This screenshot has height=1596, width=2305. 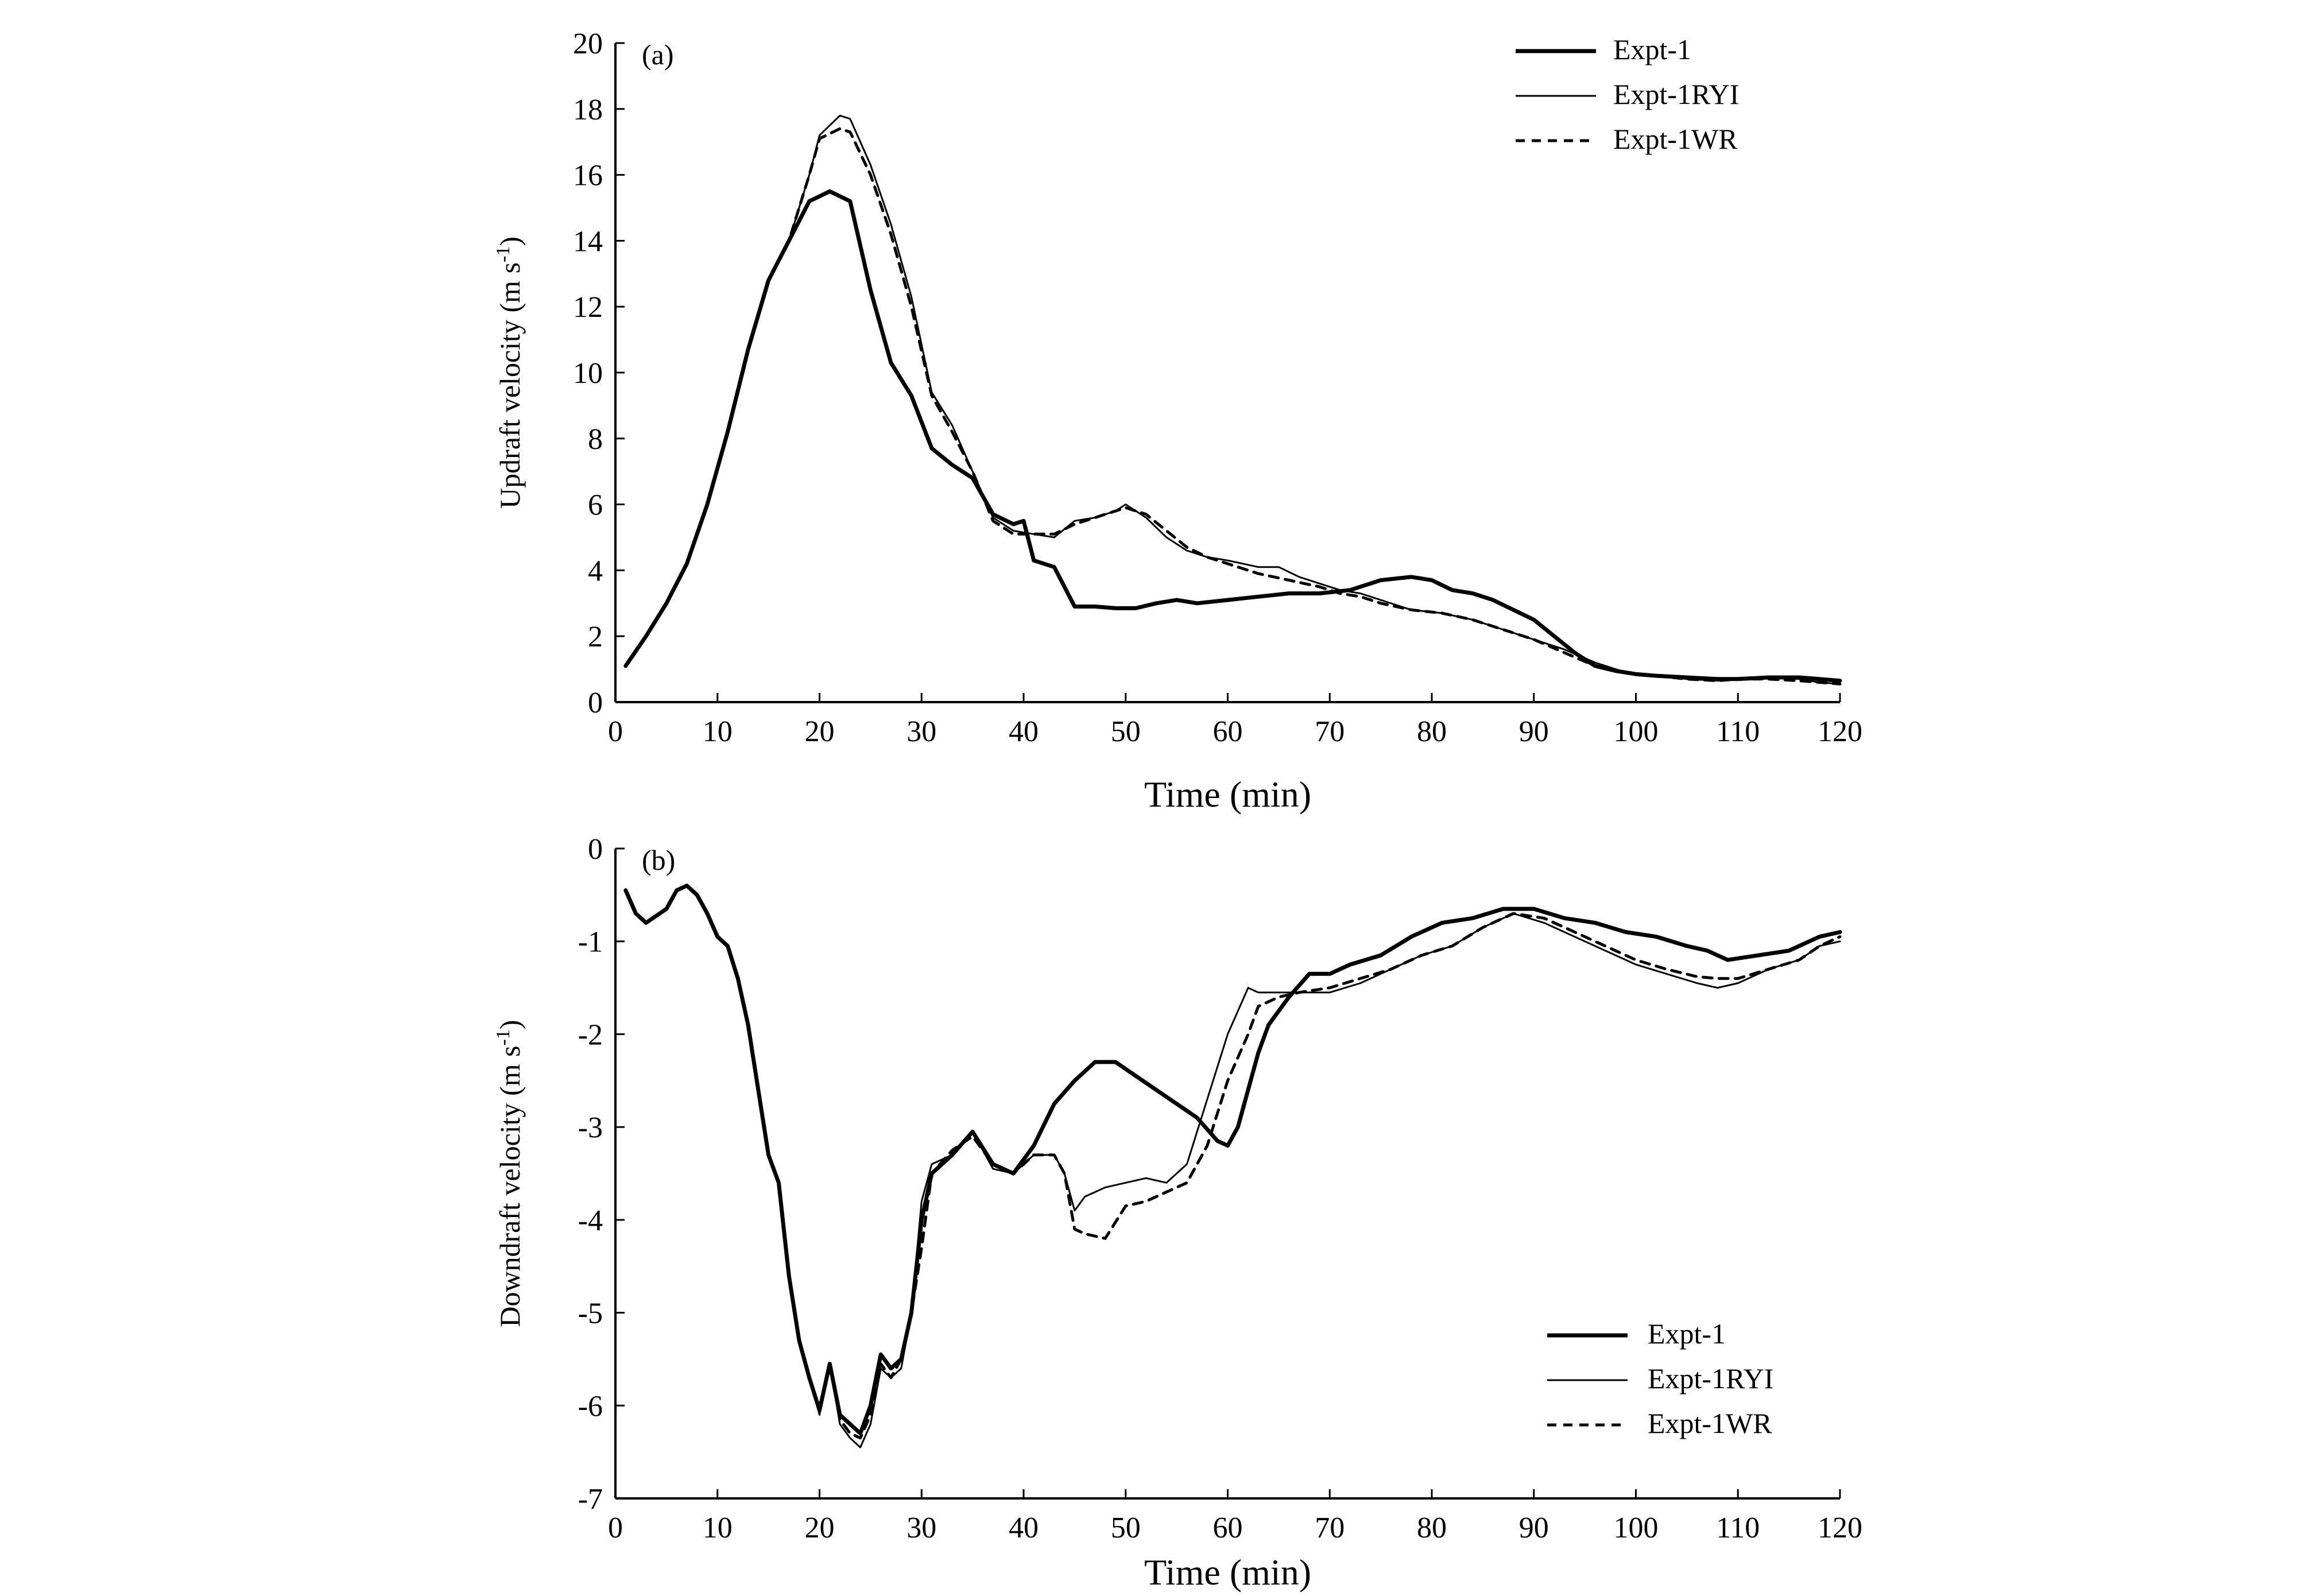 What do you see at coordinates (1432, 1528) in the screenshot?
I see `panel-b-x-tick-label: 80` at bounding box center [1432, 1528].